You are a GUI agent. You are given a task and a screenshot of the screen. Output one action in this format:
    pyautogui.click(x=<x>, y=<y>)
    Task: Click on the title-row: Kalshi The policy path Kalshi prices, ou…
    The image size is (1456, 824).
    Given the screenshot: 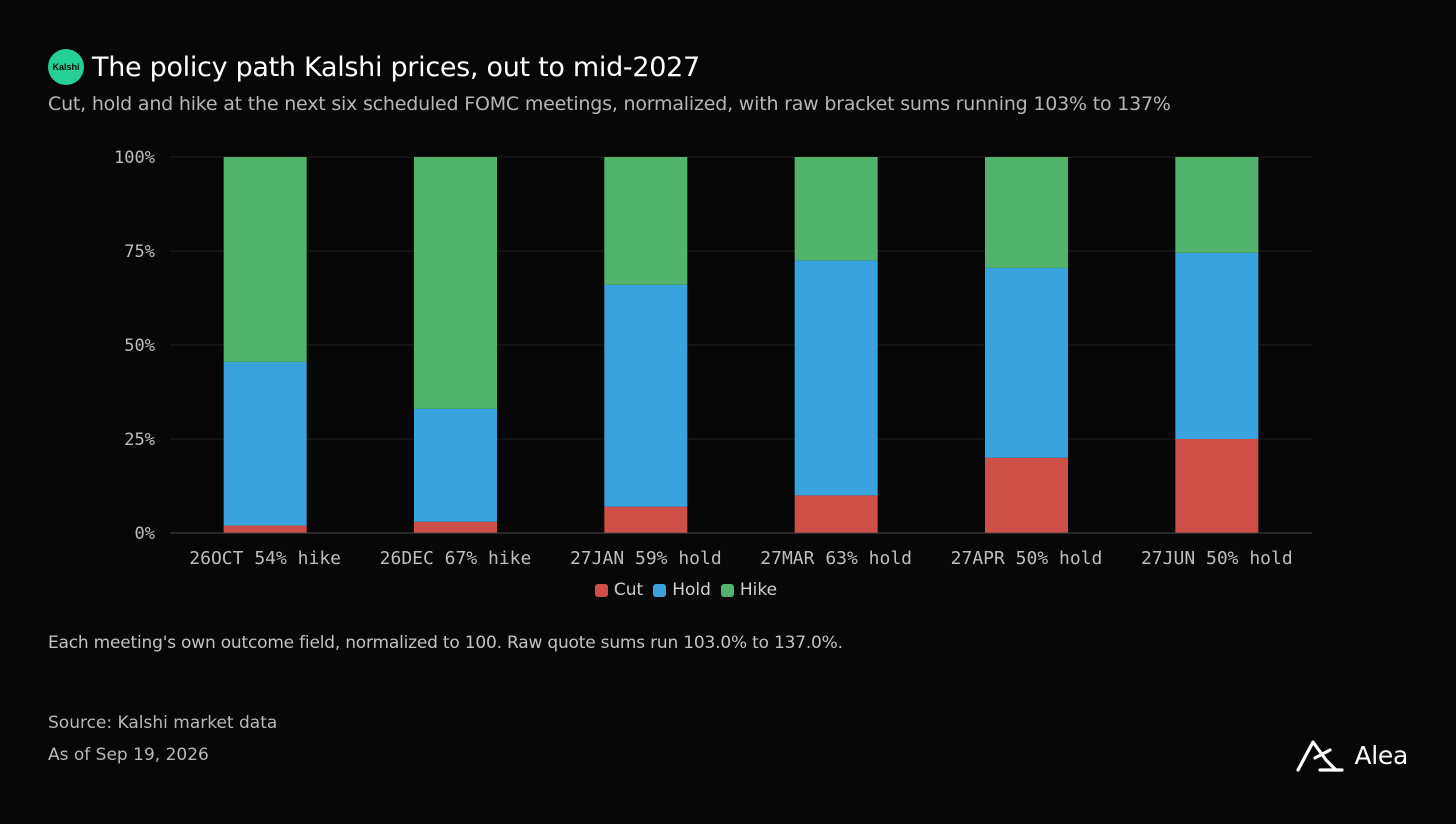 What is the action you would take?
    pyautogui.click(x=738, y=67)
    